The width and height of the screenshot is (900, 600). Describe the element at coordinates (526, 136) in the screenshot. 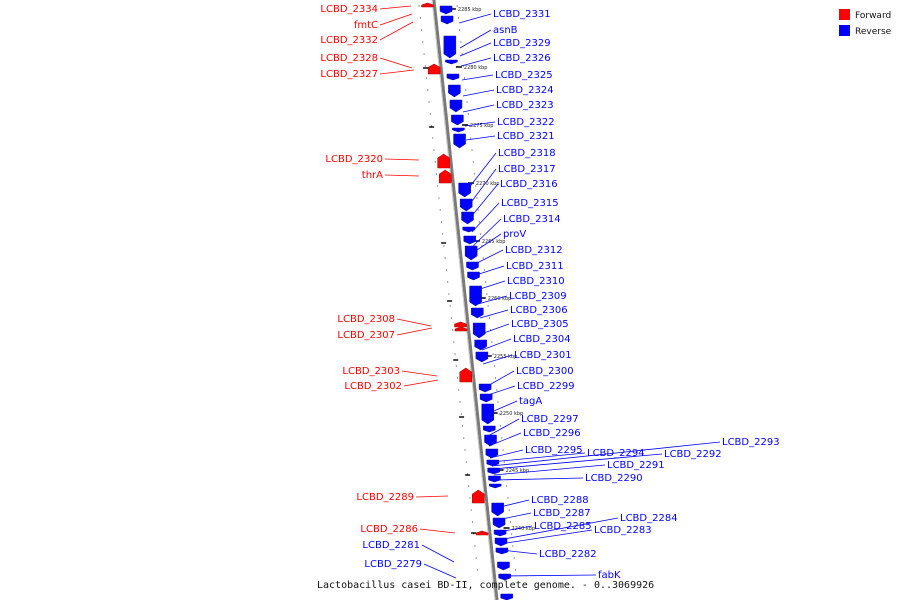

I see `reverse-gene-label: LCBD_2321` at that location.